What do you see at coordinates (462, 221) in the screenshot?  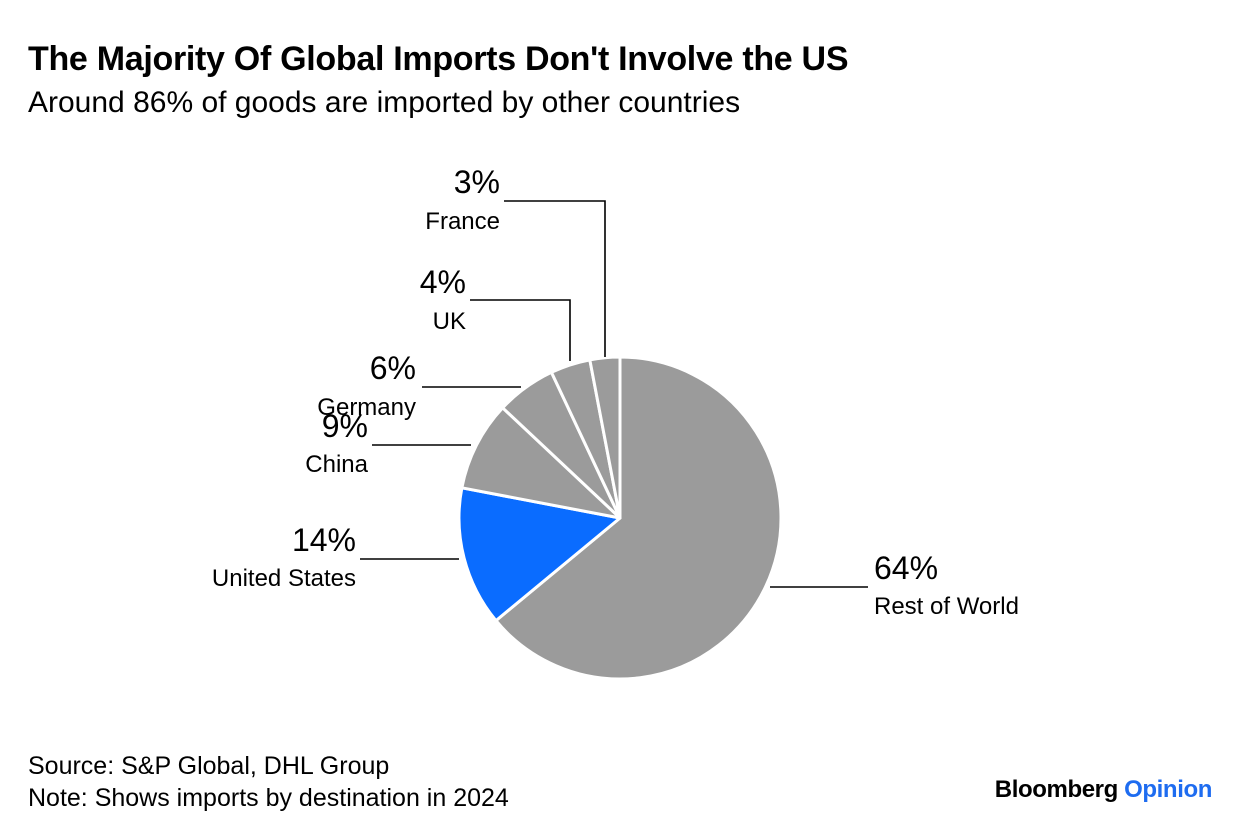 I see `slice-category-label-france: France` at bounding box center [462, 221].